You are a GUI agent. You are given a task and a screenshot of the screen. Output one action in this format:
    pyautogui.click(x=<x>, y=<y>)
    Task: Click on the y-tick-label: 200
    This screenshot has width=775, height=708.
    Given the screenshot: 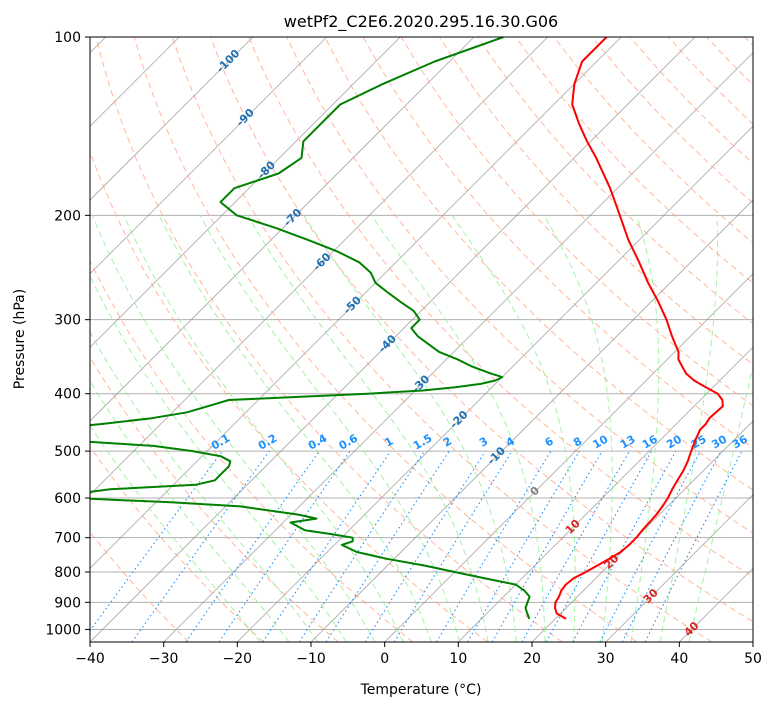 What is the action you would take?
    pyautogui.click(x=67, y=216)
    